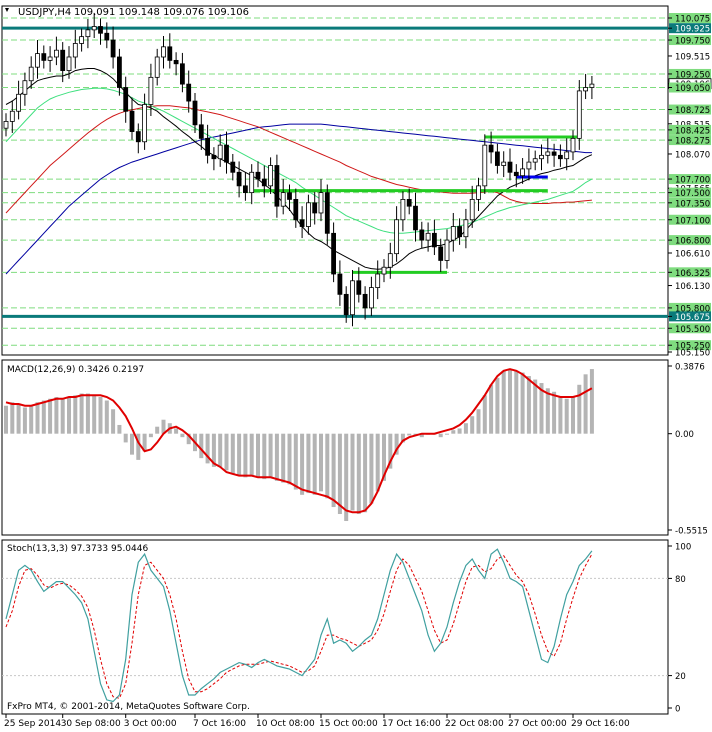 The height and width of the screenshot is (732, 712). I want to click on time-label: 25 Sep 2014, so click(32, 724).